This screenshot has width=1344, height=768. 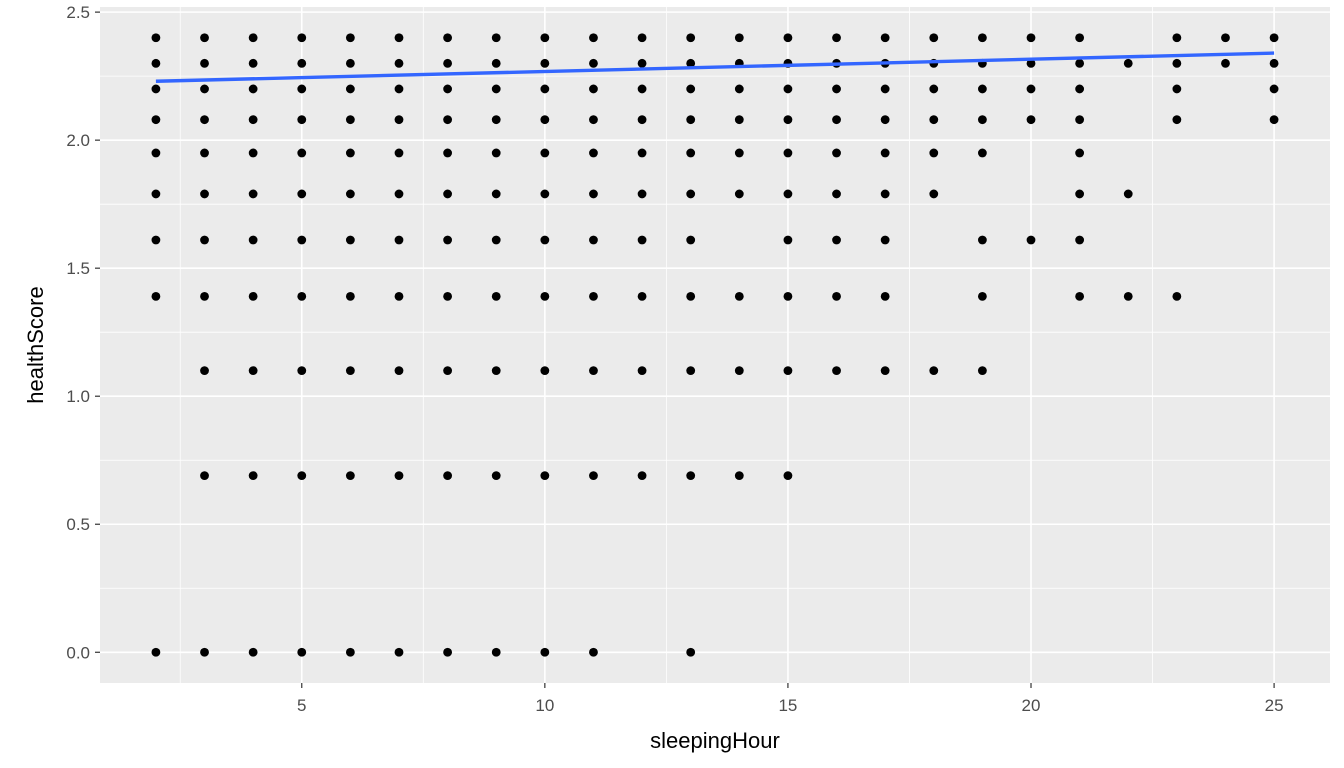 What do you see at coordinates (78, 268) in the screenshot?
I see `y-tick-label: 1.5` at bounding box center [78, 268].